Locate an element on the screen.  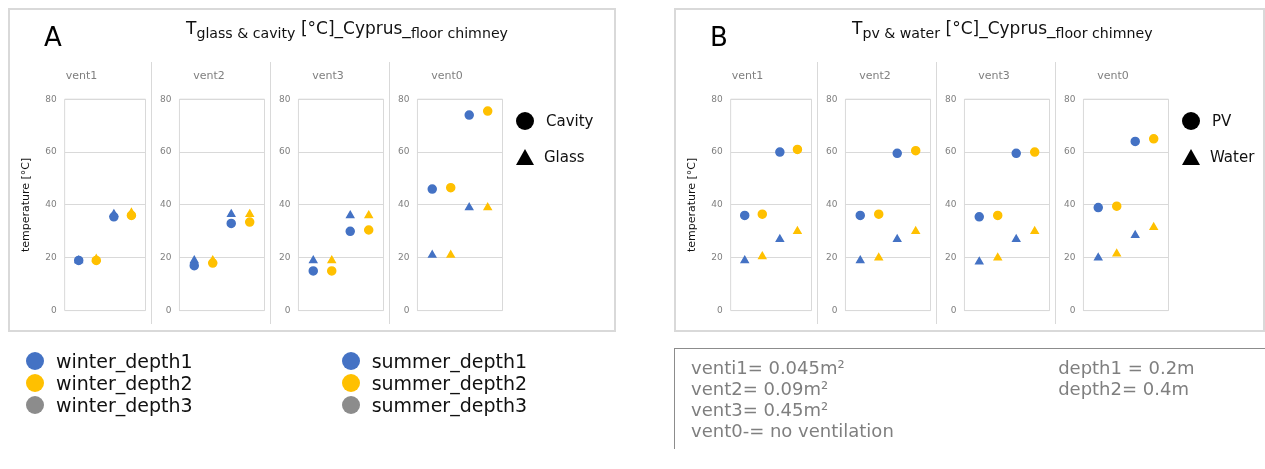
text: vent2= 0.09m² is located at coordinates (760, 388).